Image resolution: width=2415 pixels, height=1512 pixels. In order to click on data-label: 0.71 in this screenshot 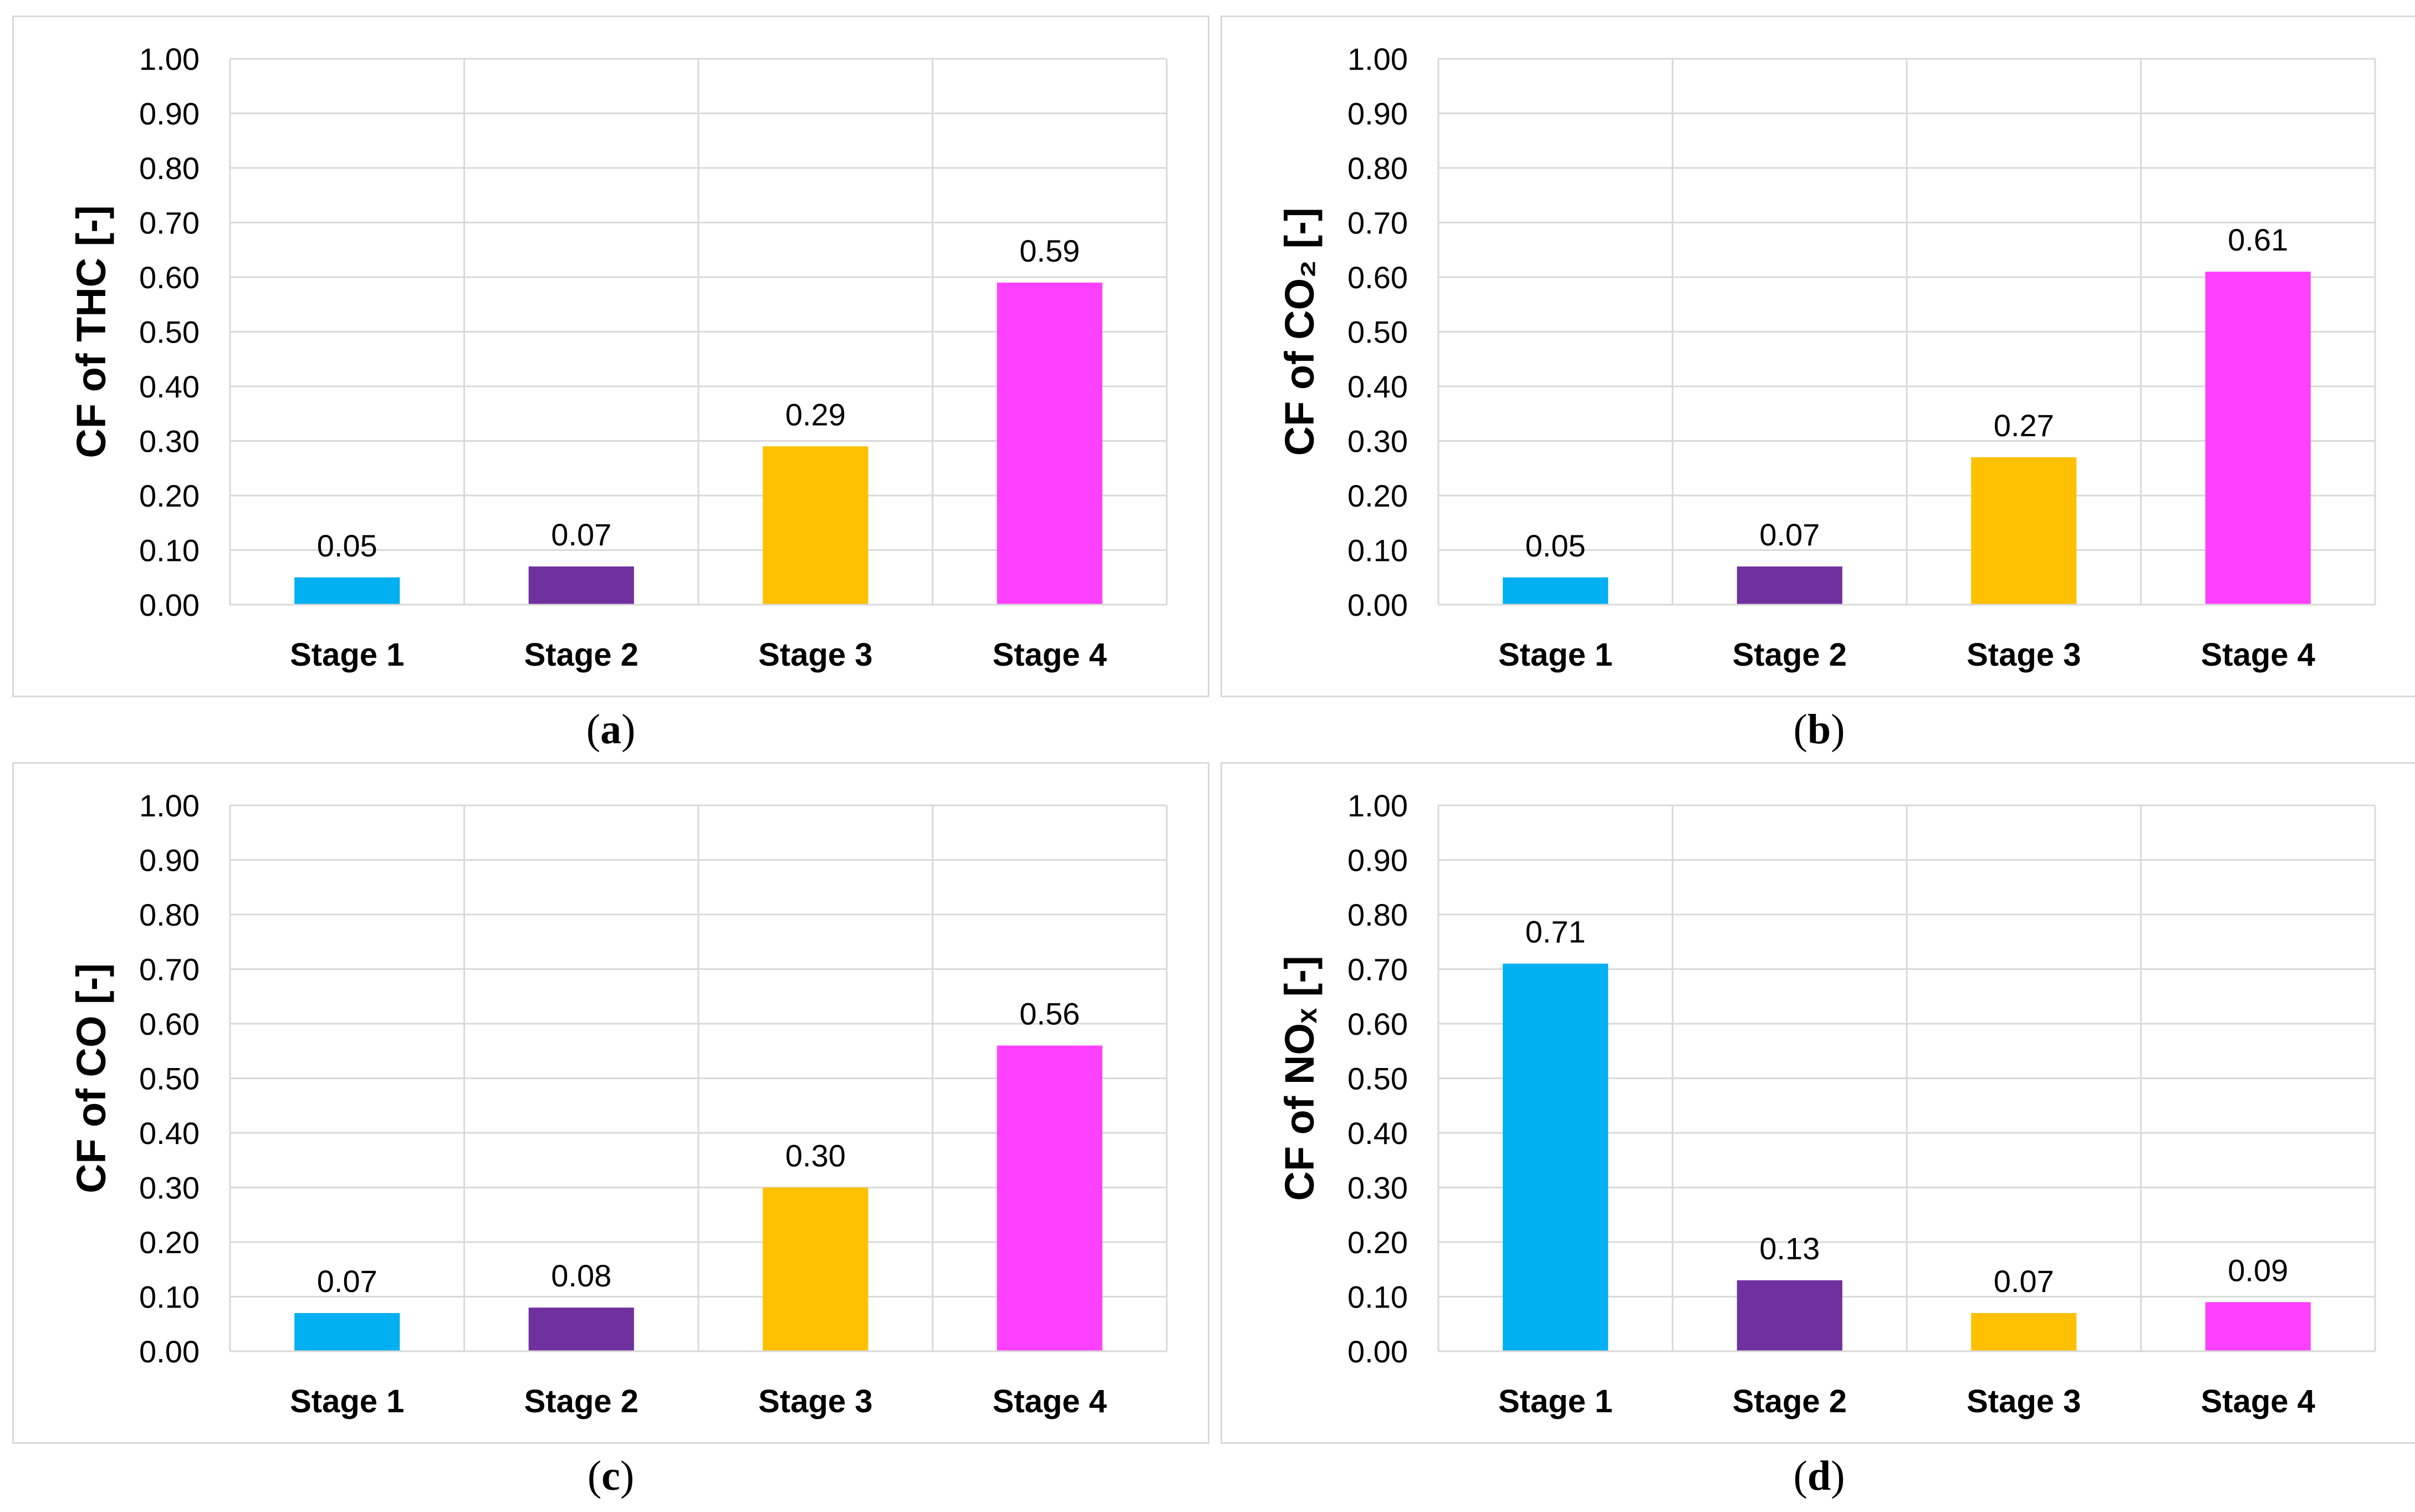, I will do `click(1555, 932)`.